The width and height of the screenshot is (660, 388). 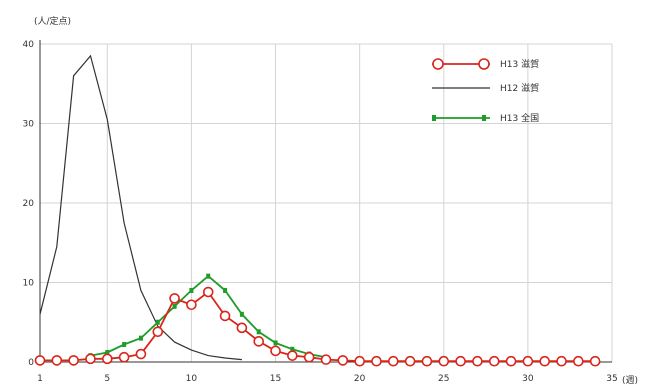 I want to click on legend-item-0: H13 滋賀, so click(x=485, y=64).